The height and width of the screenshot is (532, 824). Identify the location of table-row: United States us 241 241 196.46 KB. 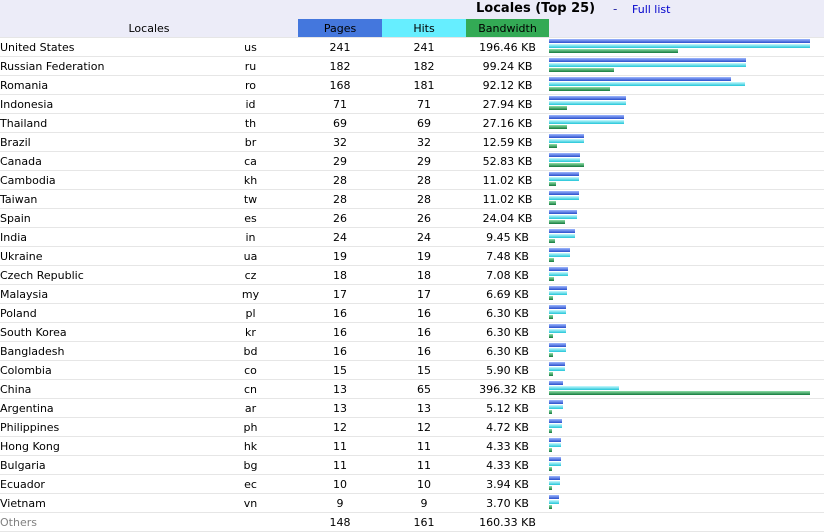
(412, 47).